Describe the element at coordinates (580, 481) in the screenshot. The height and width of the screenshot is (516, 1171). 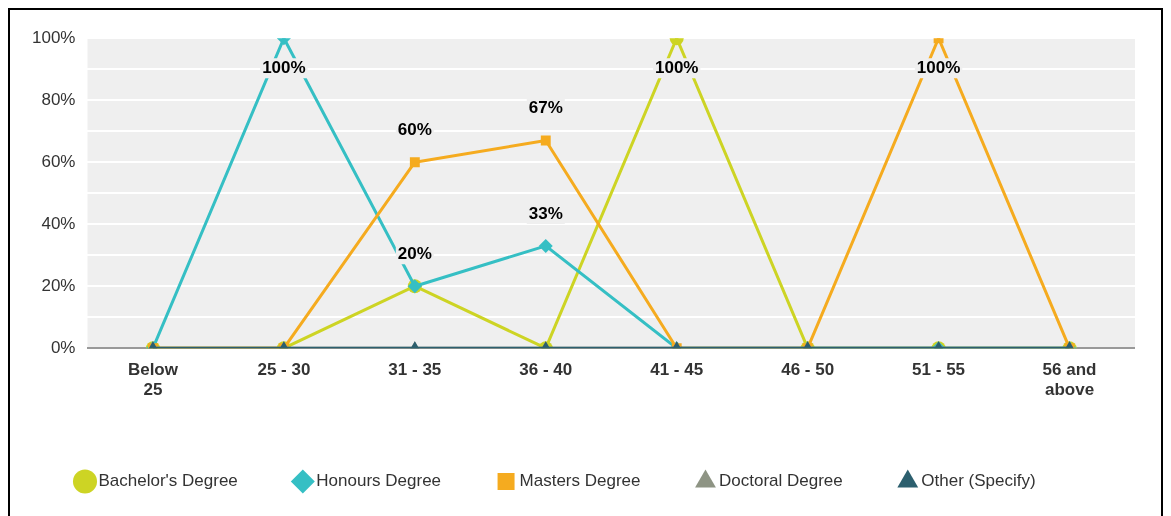
I see `legend-label: Masters Degree` at that location.